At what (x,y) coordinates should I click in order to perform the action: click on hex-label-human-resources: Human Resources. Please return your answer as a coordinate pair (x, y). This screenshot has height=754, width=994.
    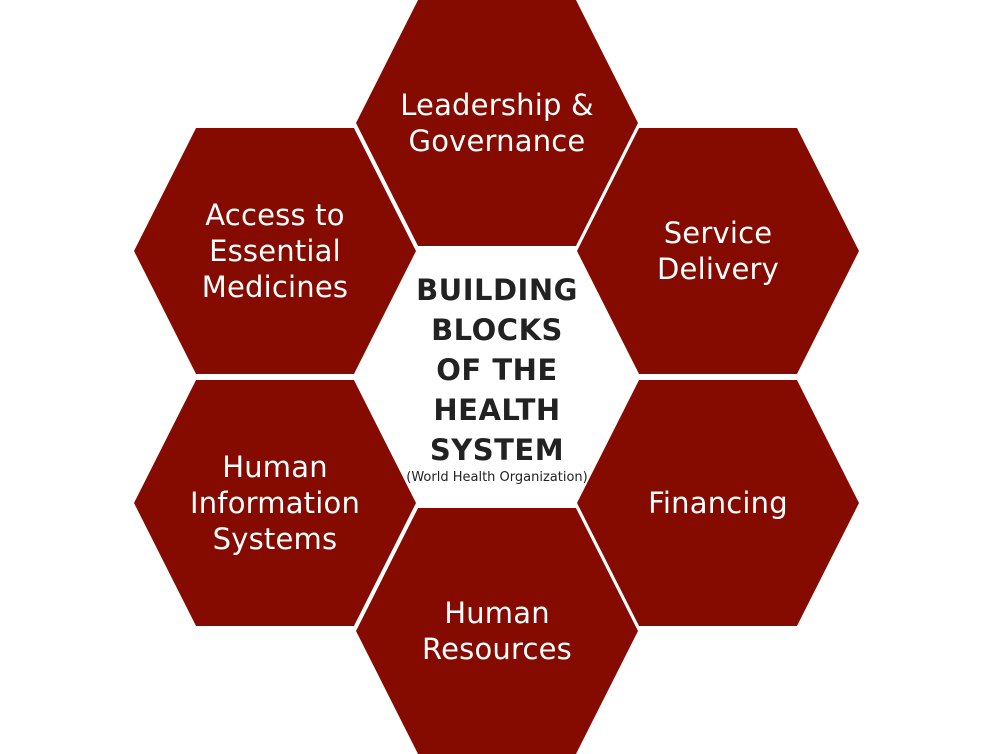
    Looking at the image, I should click on (497, 631).